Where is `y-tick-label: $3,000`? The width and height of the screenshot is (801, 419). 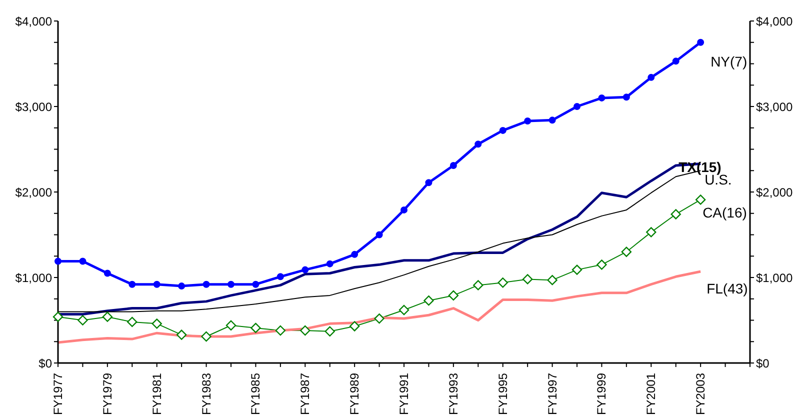
y-tick-label: $3,000 is located at coordinates (33, 107).